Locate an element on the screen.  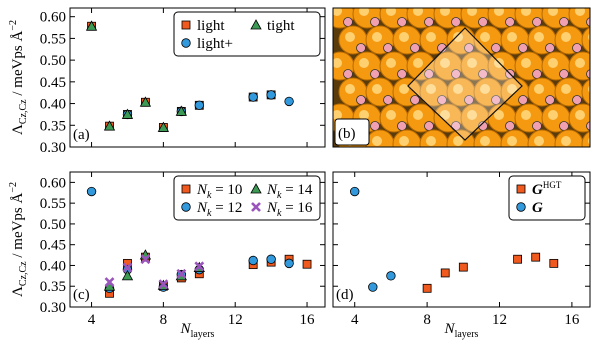
legend-label: Nk = 10 is located at coordinates (219, 191).